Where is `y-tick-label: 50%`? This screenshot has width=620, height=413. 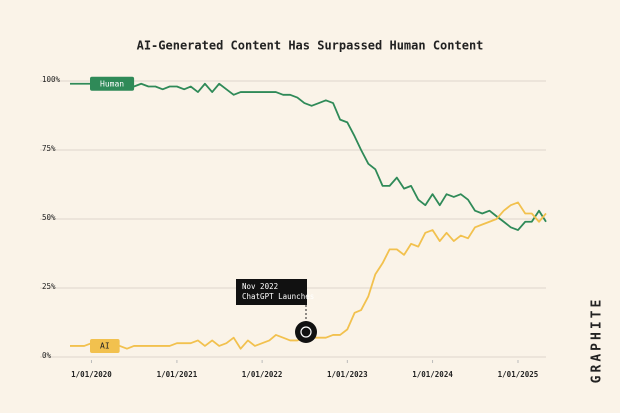
y-tick-label: 50% is located at coordinates (49, 217).